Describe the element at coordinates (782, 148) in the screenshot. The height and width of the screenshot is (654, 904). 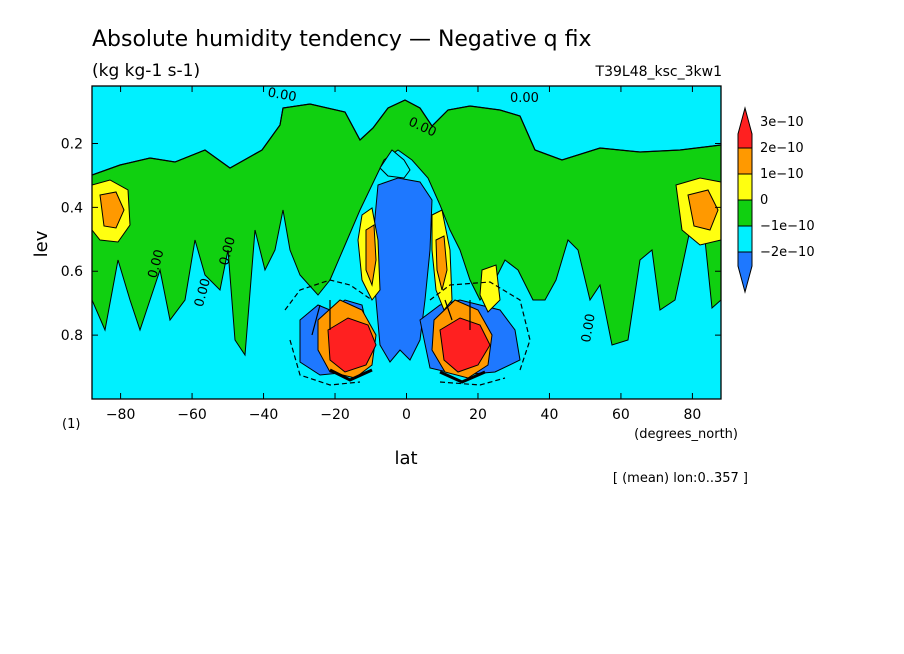
I see `colorbar-label: 2e−10` at that location.